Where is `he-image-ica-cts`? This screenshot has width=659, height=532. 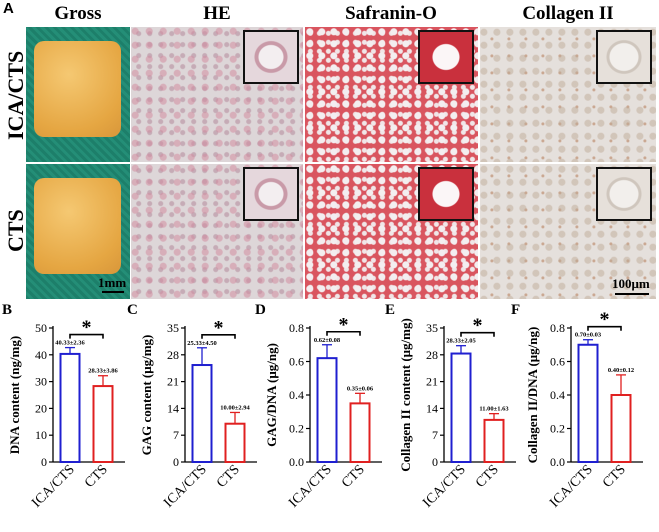
he-image-ica-cts is located at coordinates (217, 94).